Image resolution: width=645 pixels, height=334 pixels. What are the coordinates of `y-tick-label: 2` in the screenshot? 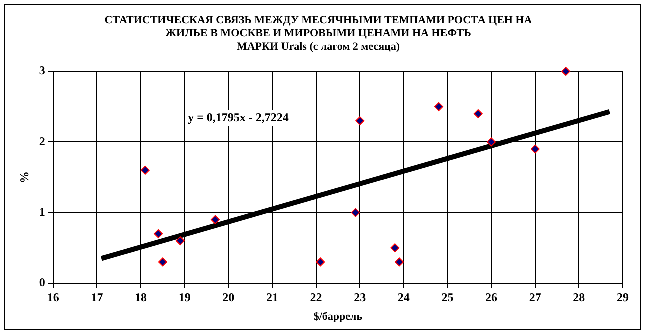 It's located at (42, 141).